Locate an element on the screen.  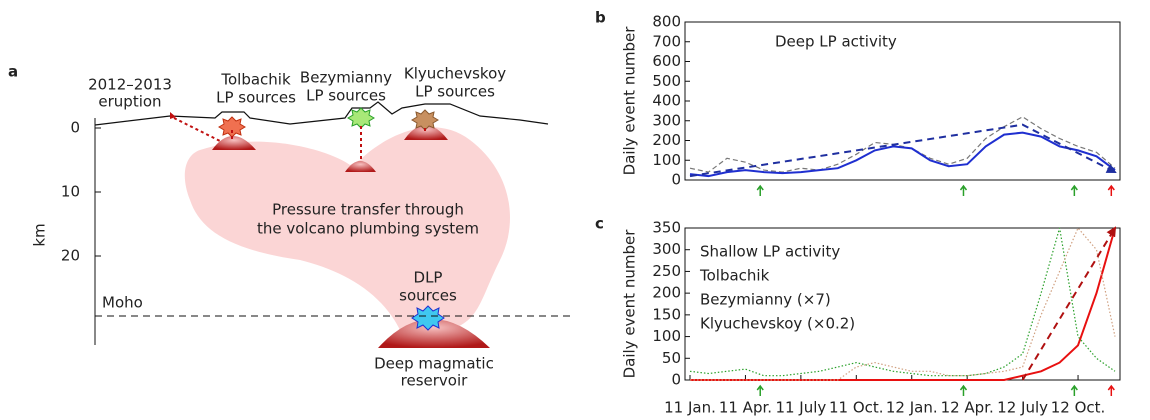
y-tick-label: 700 is located at coordinates (666, 41).